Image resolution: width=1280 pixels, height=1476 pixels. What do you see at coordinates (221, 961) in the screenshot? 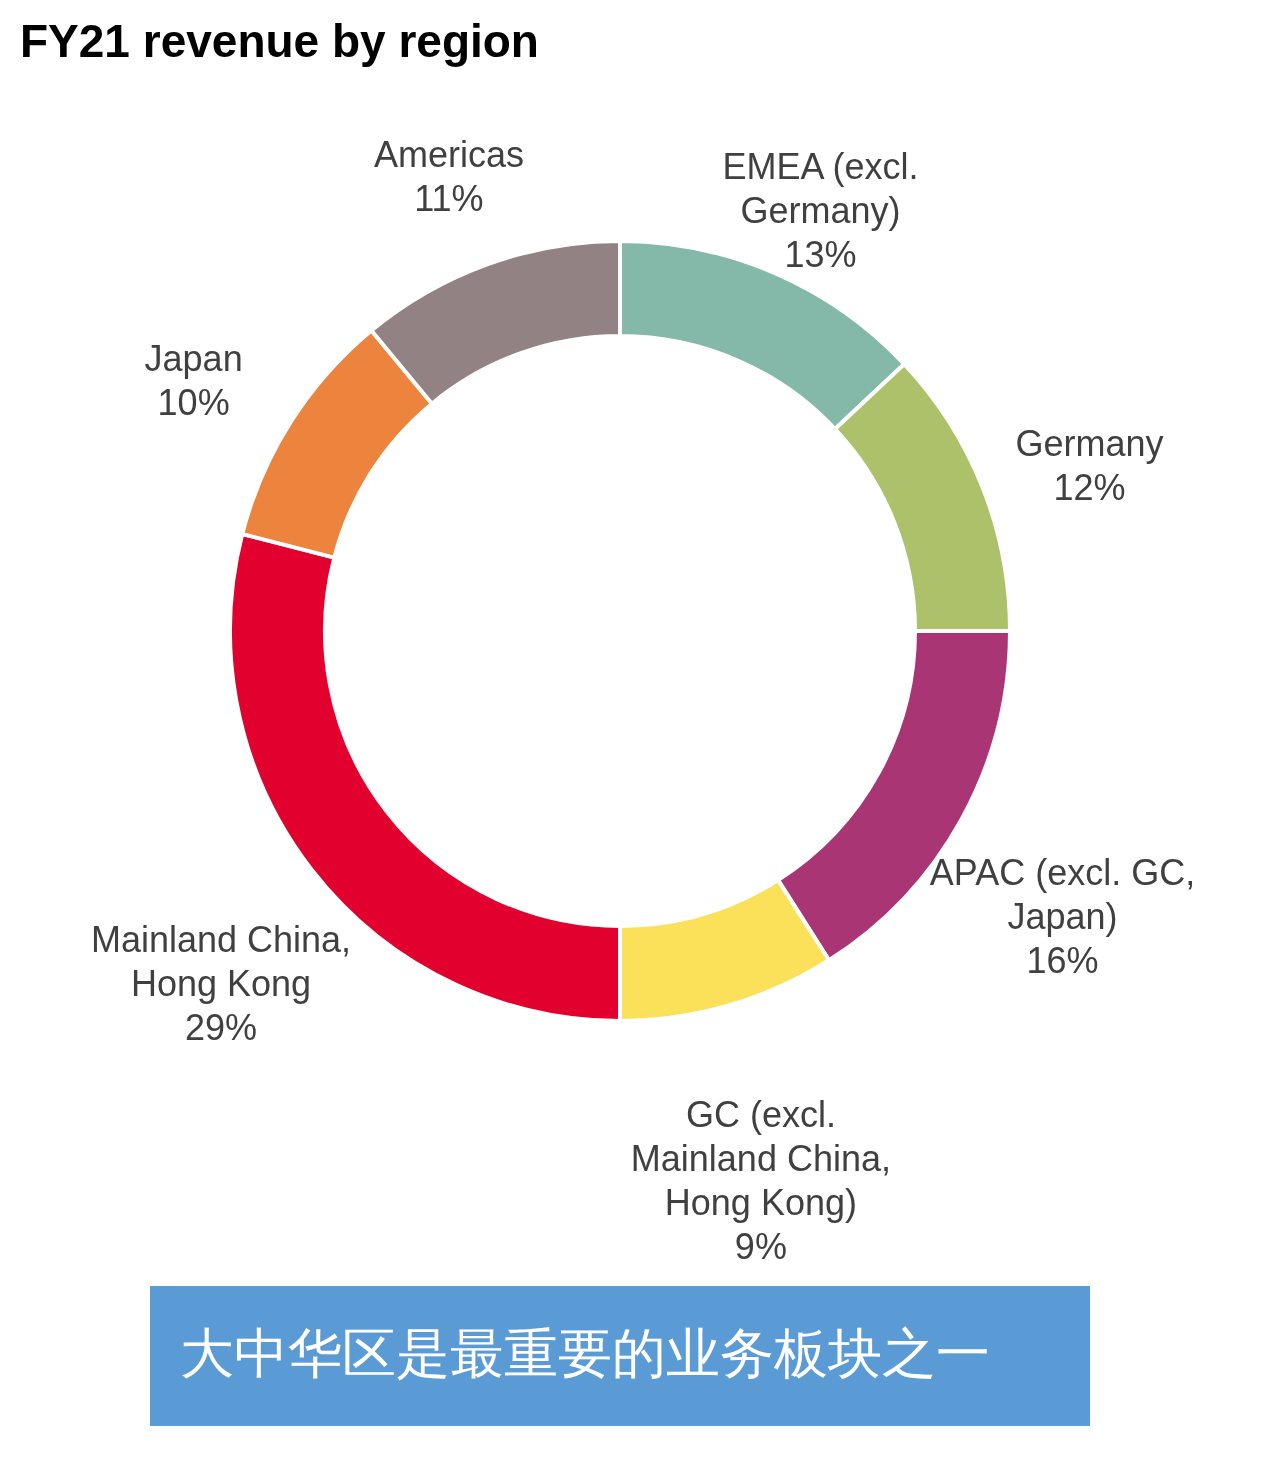
I see `slice-label: Mainland China, Hong Kong` at bounding box center [221, 961].